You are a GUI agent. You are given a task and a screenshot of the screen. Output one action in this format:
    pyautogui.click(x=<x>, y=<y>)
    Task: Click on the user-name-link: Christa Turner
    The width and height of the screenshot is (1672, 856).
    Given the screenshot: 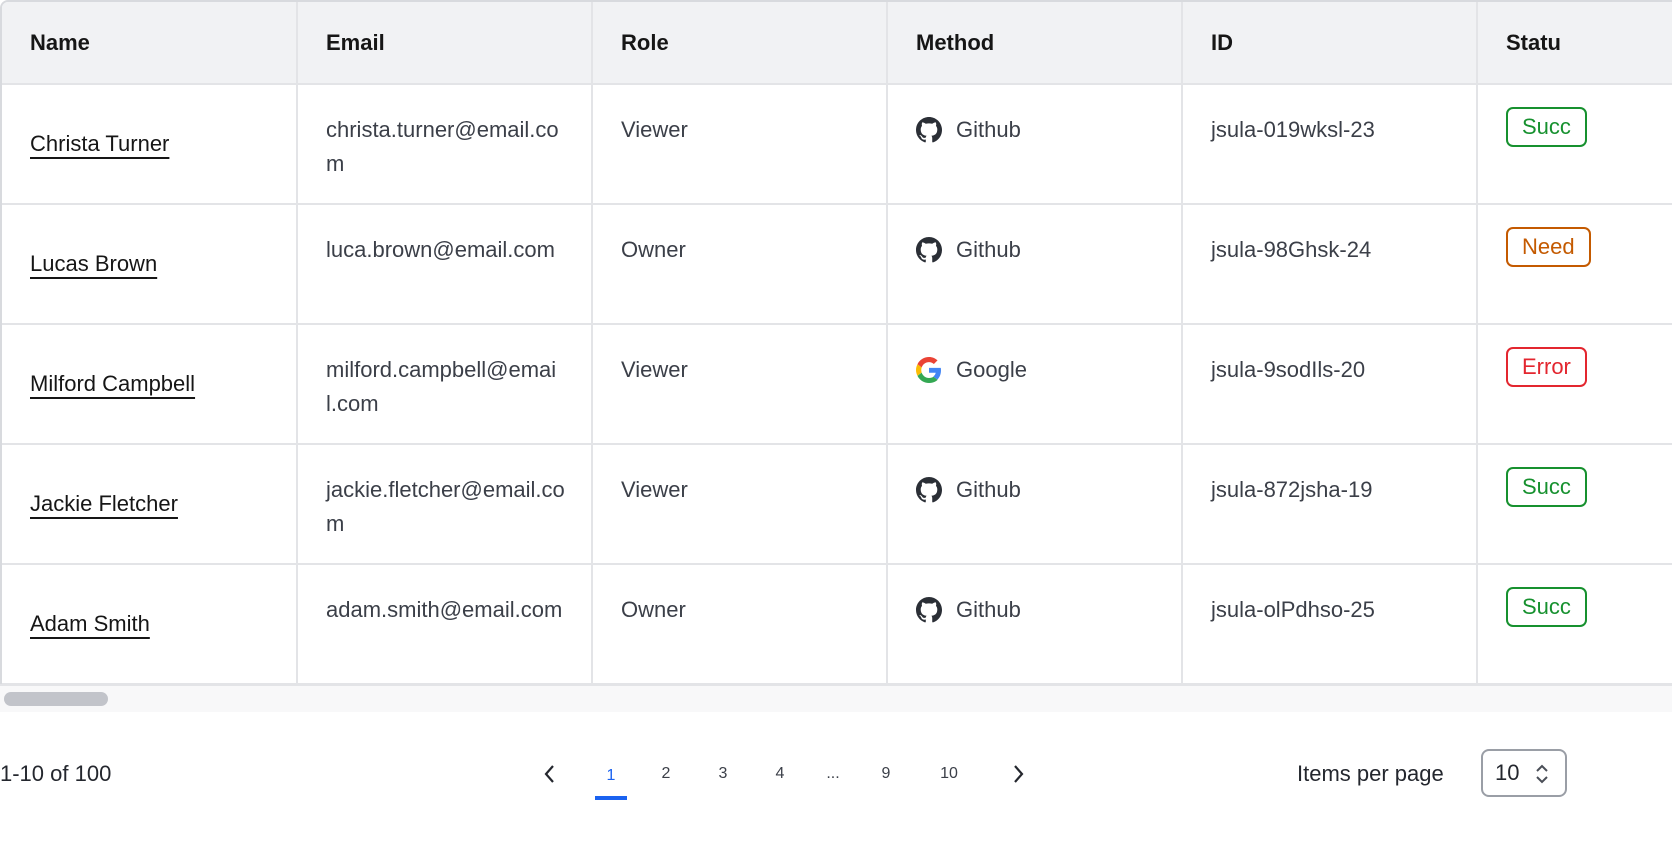 What is the action you would take?
    pyautogui.click(x=100, y=143)
    